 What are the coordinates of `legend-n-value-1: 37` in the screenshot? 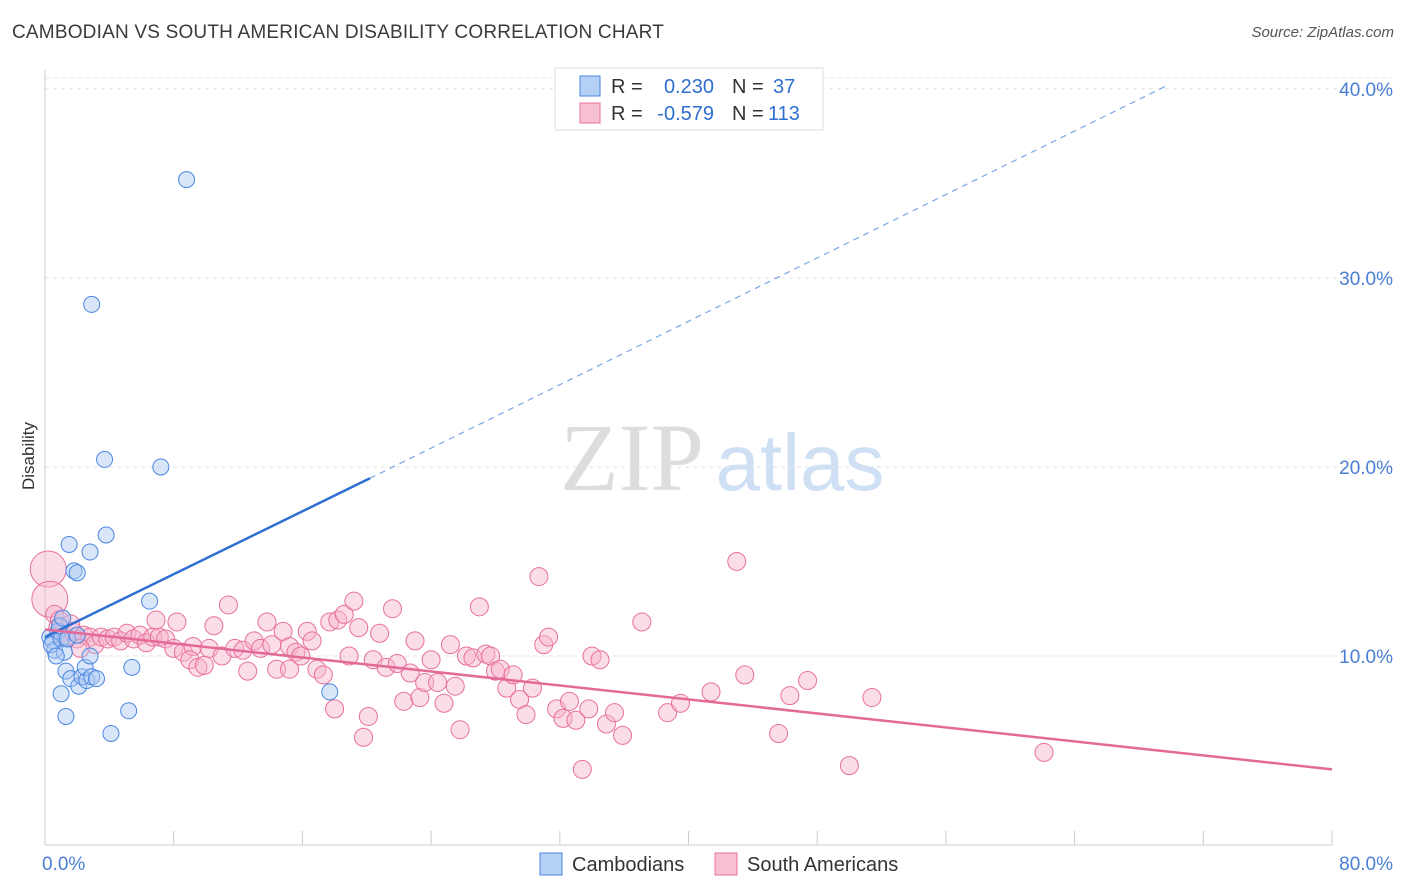 It's located at (784, 87).